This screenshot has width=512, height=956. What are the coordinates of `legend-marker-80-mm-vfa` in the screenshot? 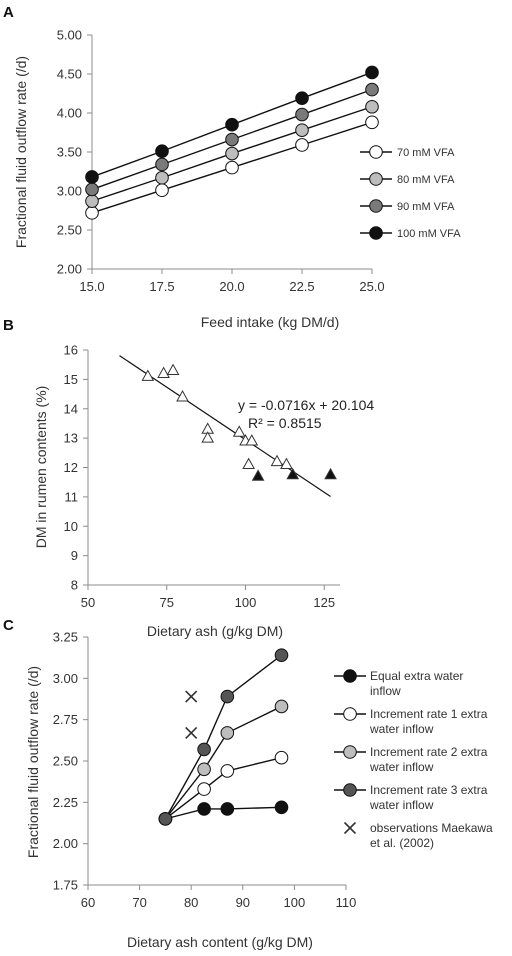 It's located at (376, 179).